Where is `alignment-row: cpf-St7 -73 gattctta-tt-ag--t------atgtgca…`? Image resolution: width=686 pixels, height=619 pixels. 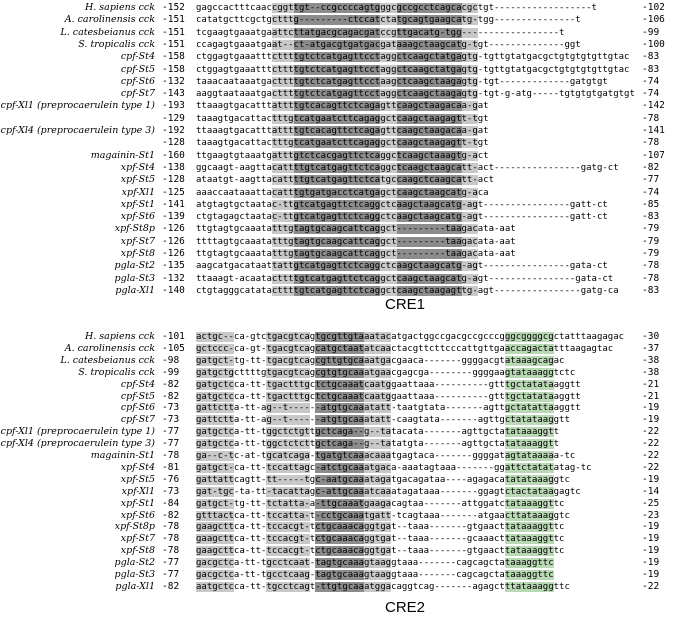 alignment-row: cpf-St7 -73 gattctta-tt-ag--t------atgtgca… is located at coordinates (343, 420).